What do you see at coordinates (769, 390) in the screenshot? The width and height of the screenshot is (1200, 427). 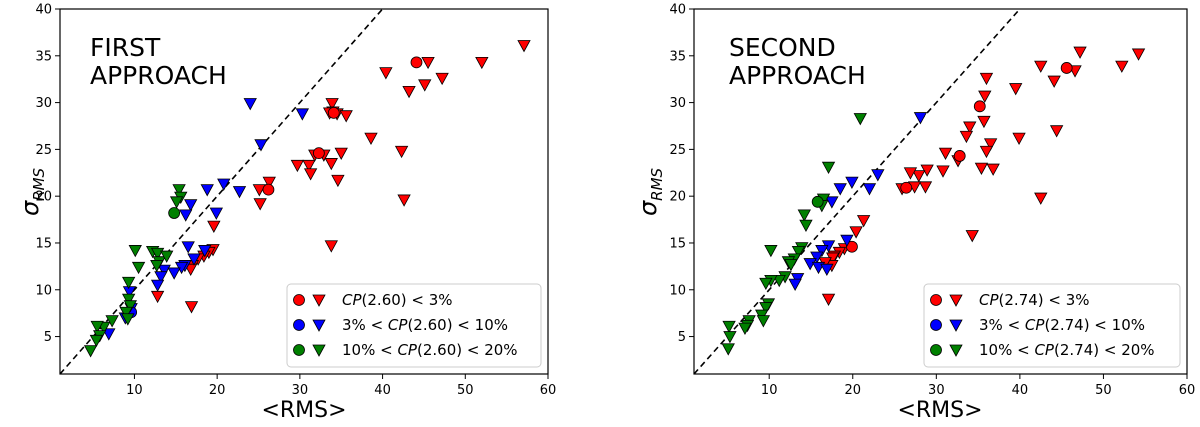 I see `right-x-tick-label: 10` at bounding box center [769, 390].